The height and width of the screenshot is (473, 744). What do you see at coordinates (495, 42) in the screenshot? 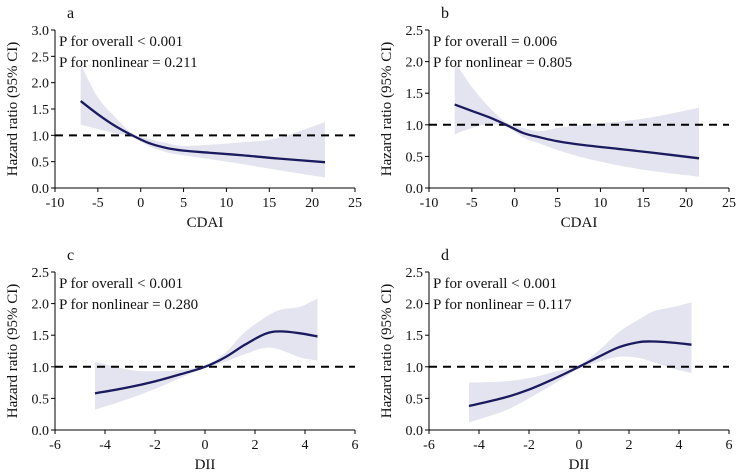
I see `p-value-annotation: P for overall = 0.006` at bounding box center [495, 42].